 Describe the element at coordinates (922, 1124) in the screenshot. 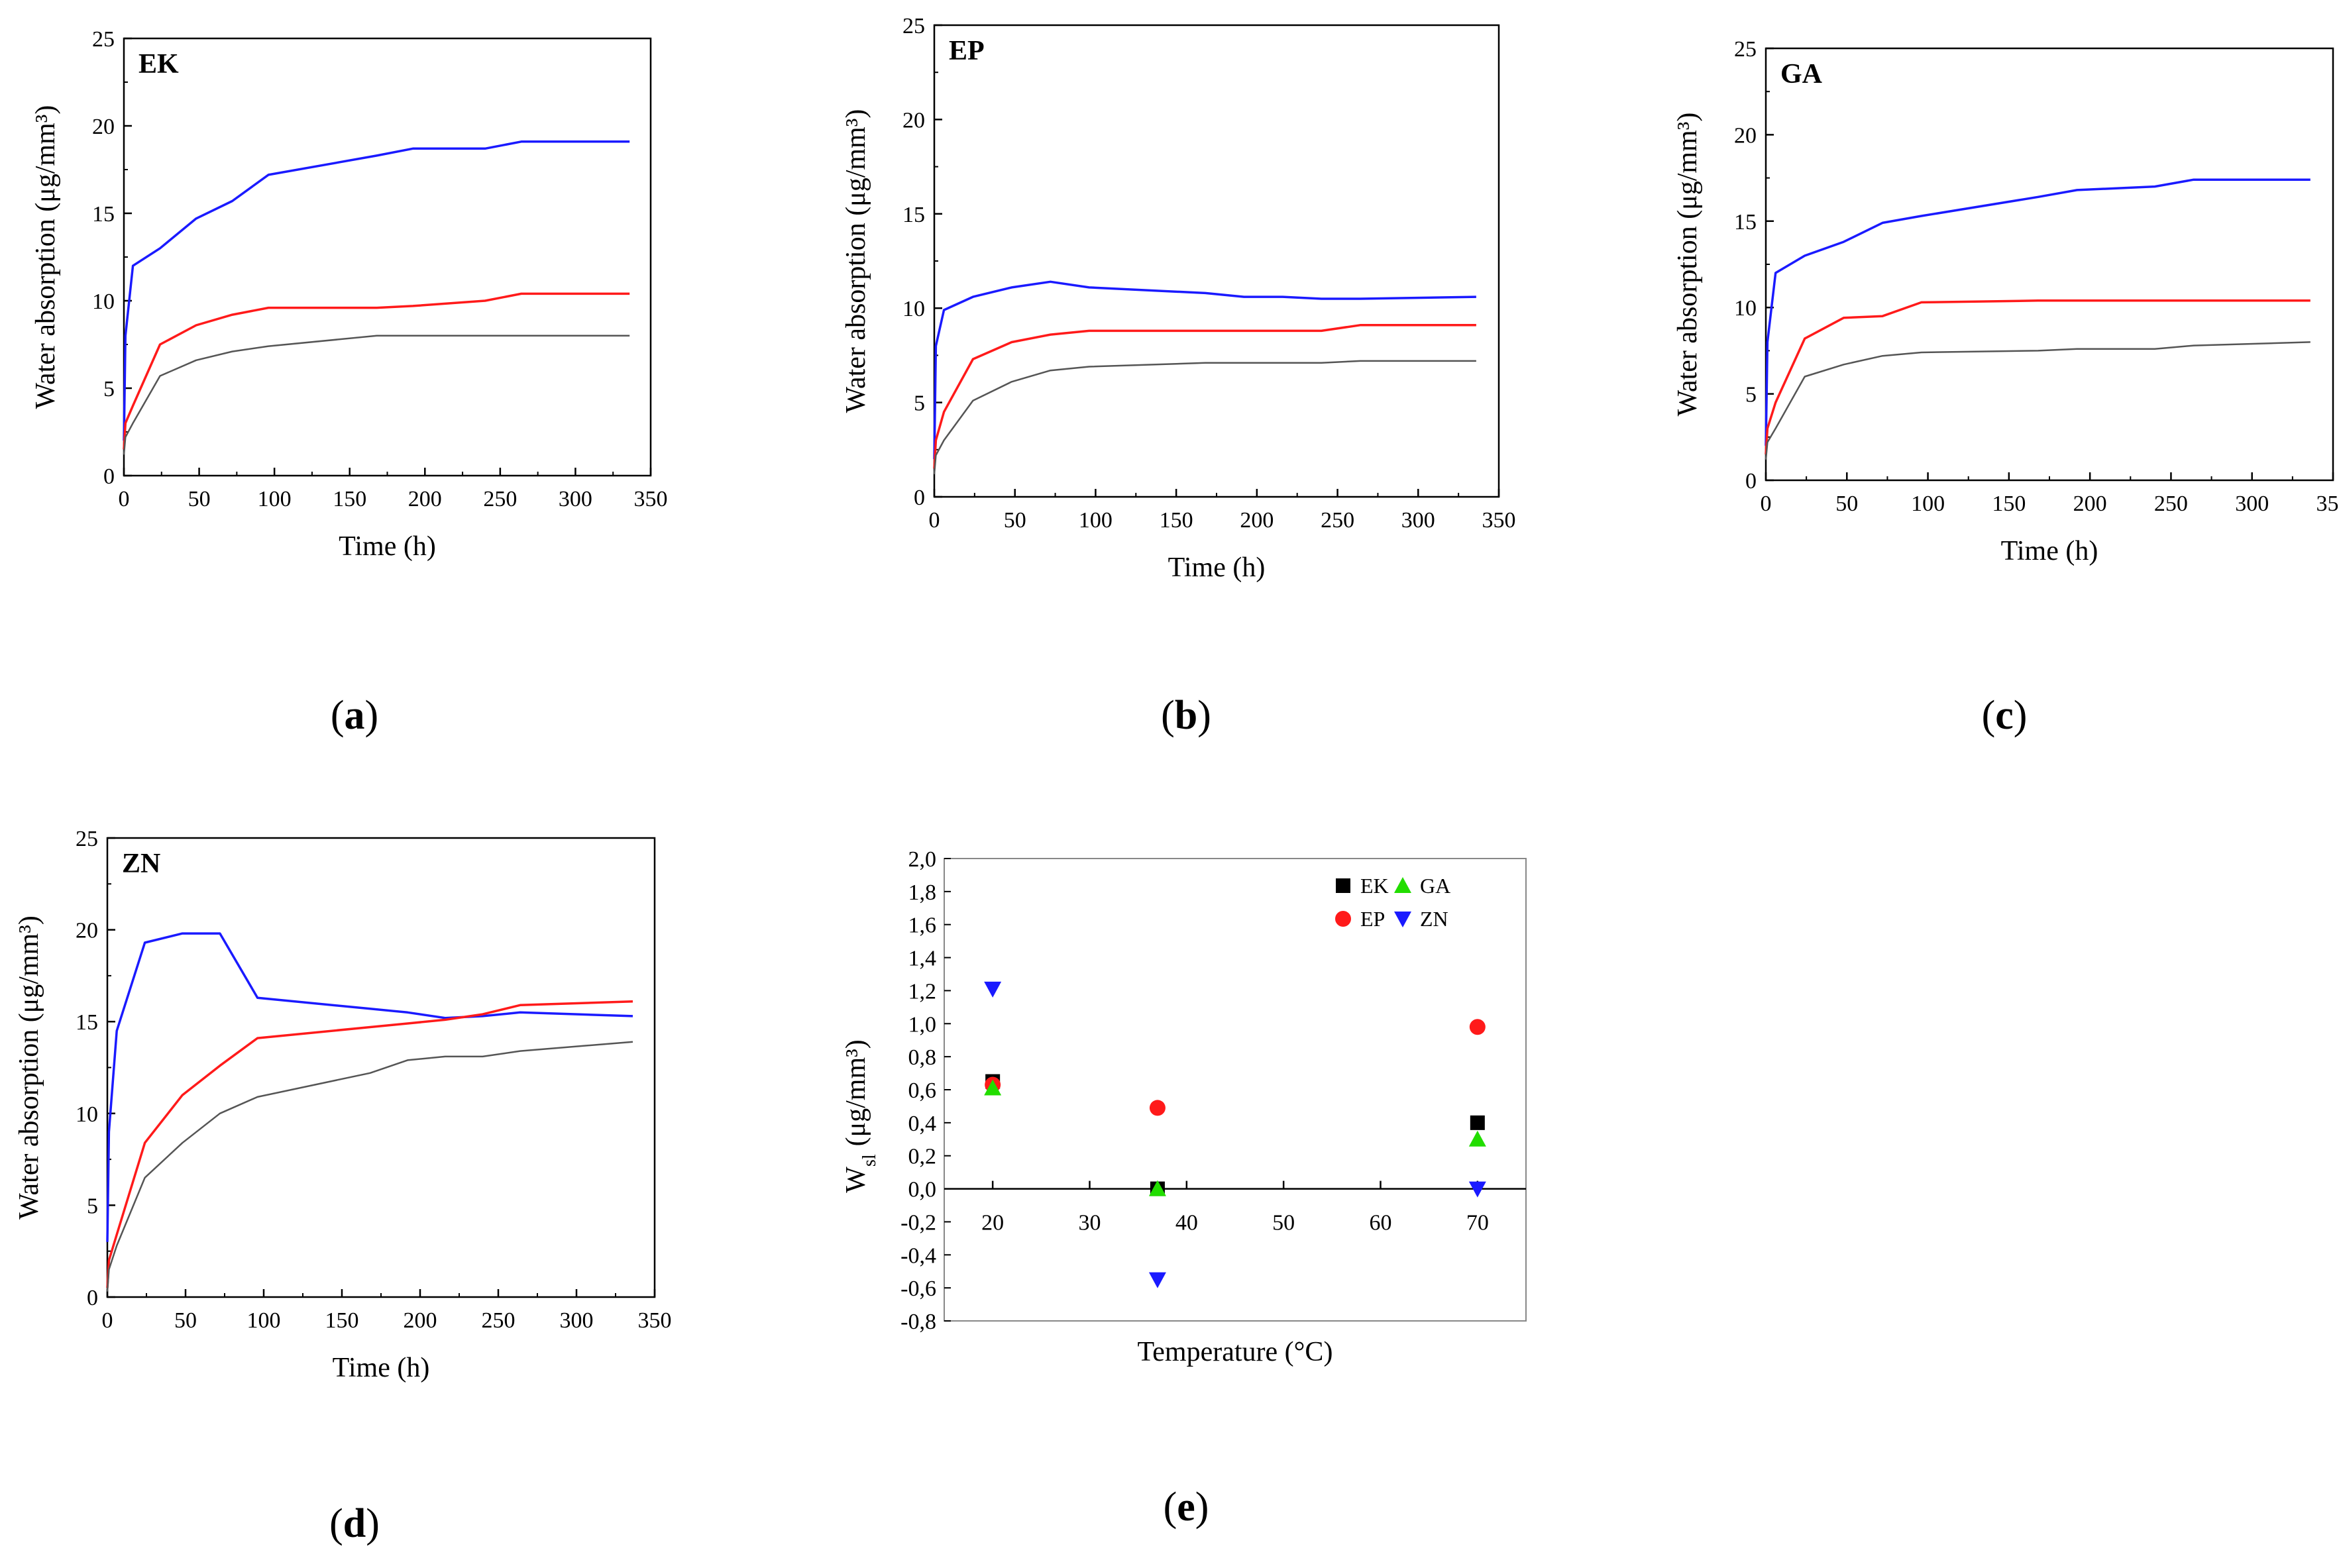

I see `y-tick-label: 0,4` at that location.